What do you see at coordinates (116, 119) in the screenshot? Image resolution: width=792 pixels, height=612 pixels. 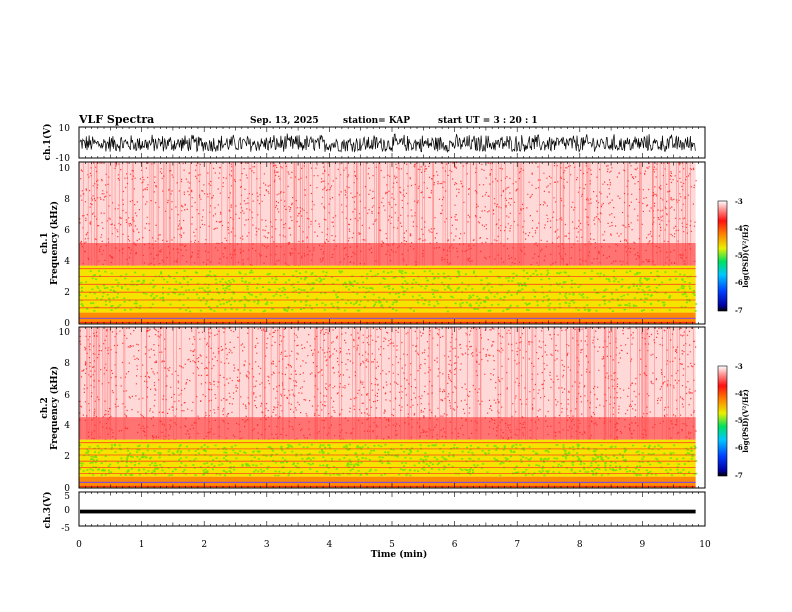 I see `figure-title: VLF Spectra` at bounding box center [116, 119].